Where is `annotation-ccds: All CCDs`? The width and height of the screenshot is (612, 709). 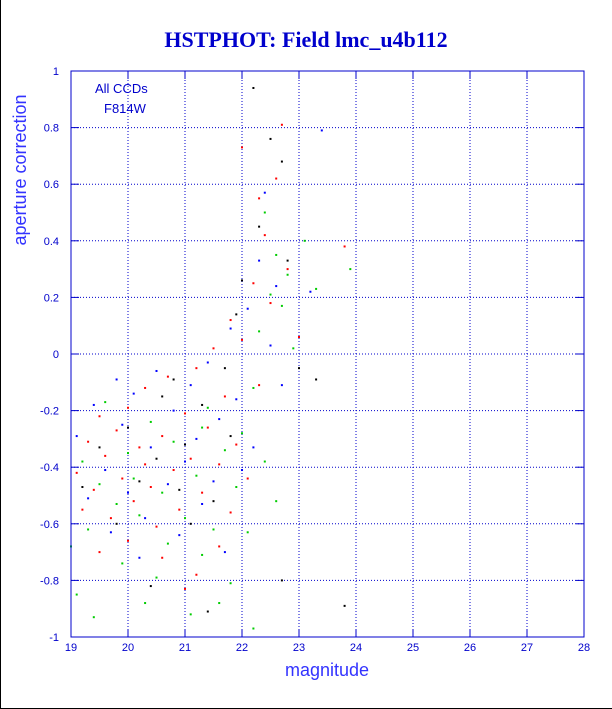 annotation-ccds: All CCDs is located at coordinates (121, 88).